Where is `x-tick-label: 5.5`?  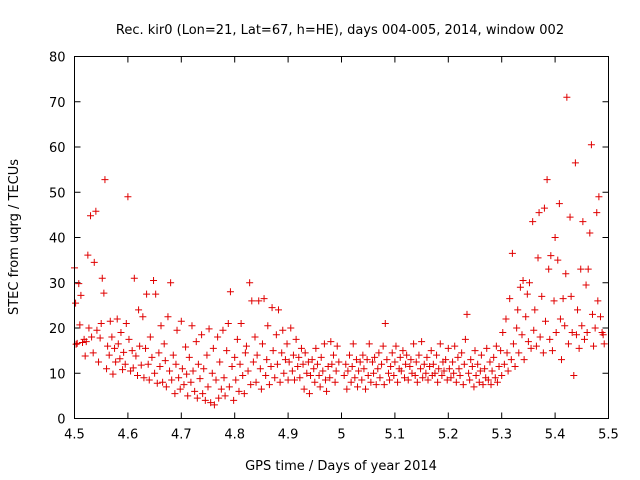
x-tick-label: 5.5 is located at coordinates (608, 435).